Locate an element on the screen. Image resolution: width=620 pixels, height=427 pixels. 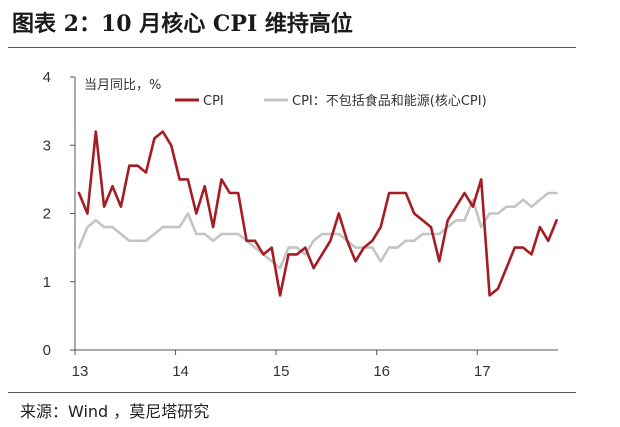
y-tick-label: 4 is located at coordinates (47, 77).